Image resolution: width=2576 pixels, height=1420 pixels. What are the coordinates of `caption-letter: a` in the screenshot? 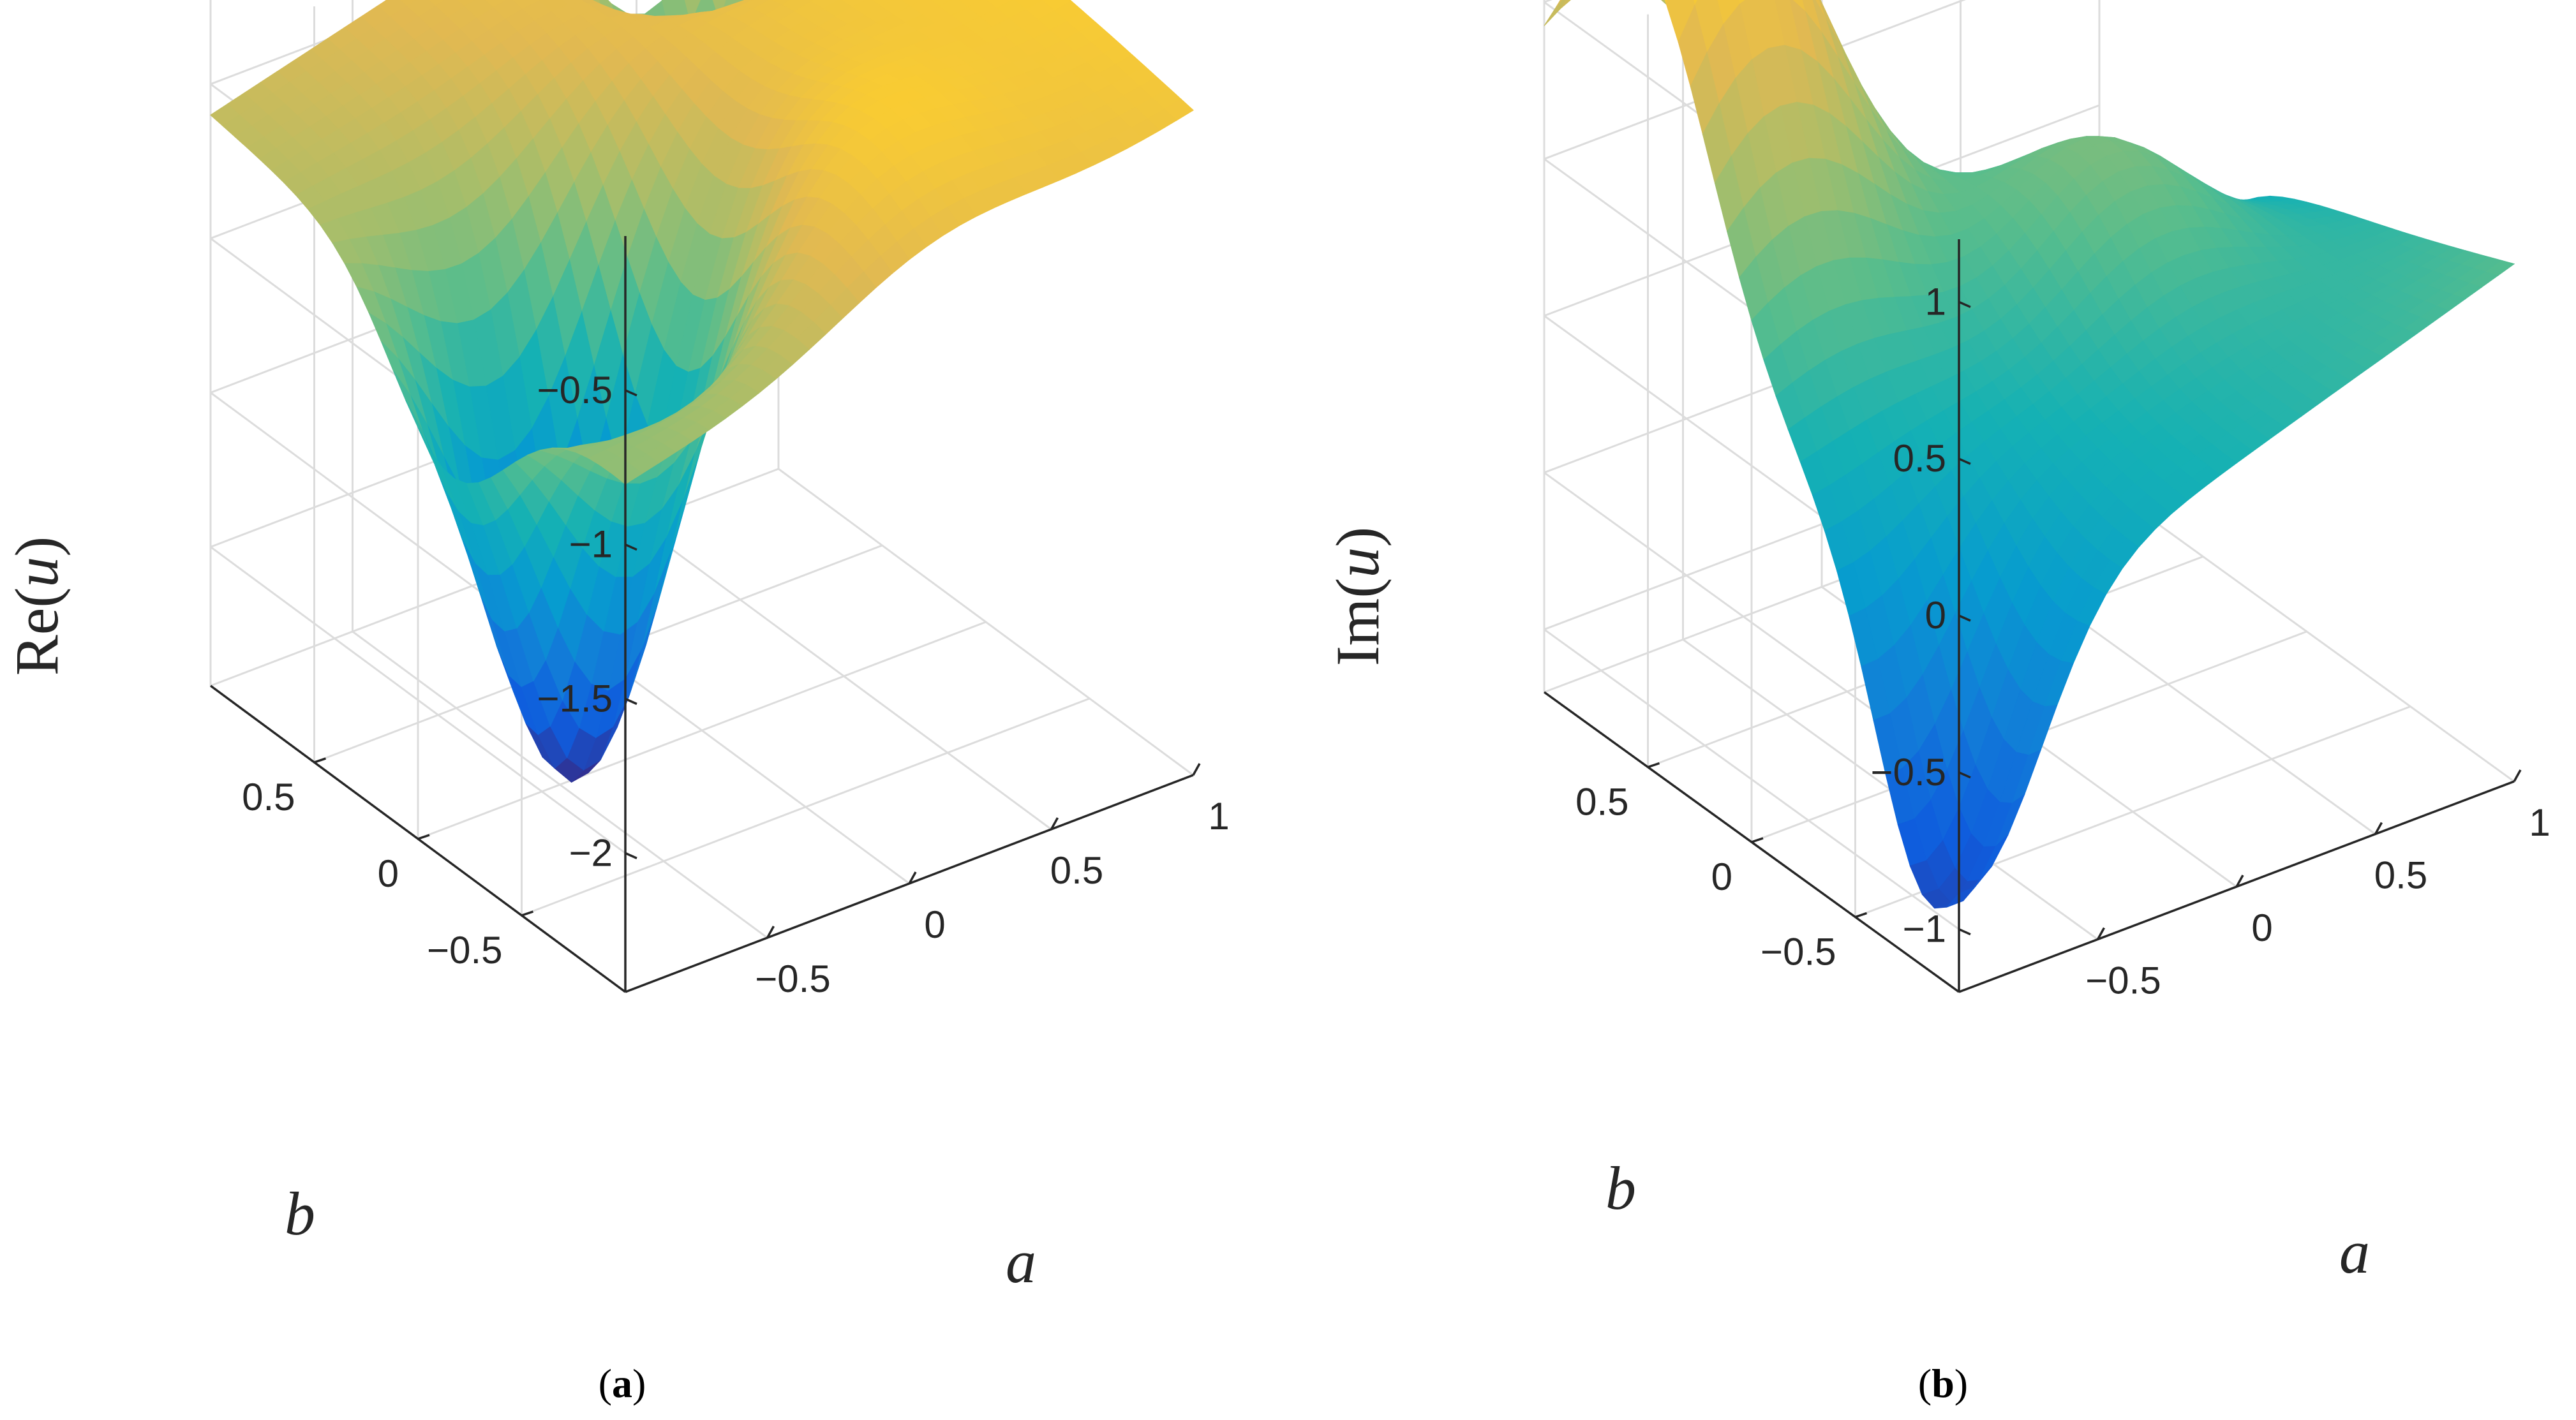 It's located at (622, 1383).